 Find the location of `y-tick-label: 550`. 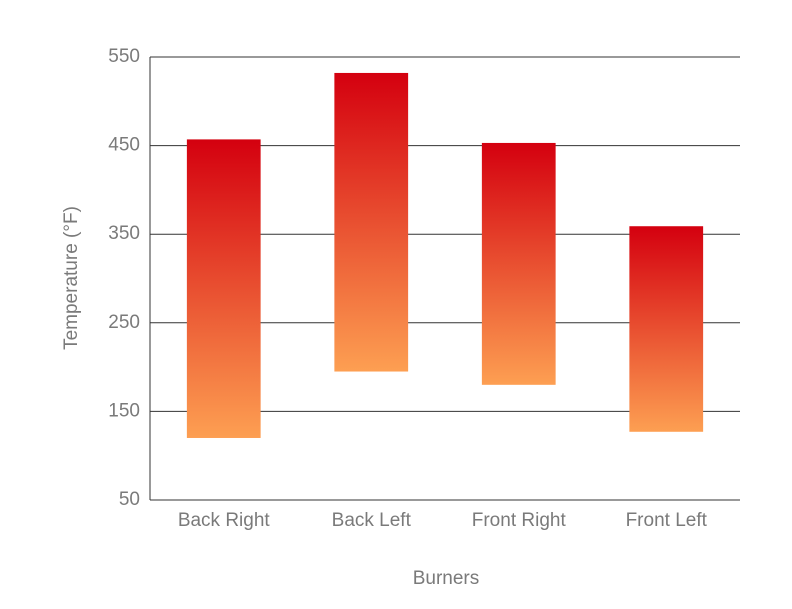

y-tick-label: 550 is located at coordinates (124, 56).